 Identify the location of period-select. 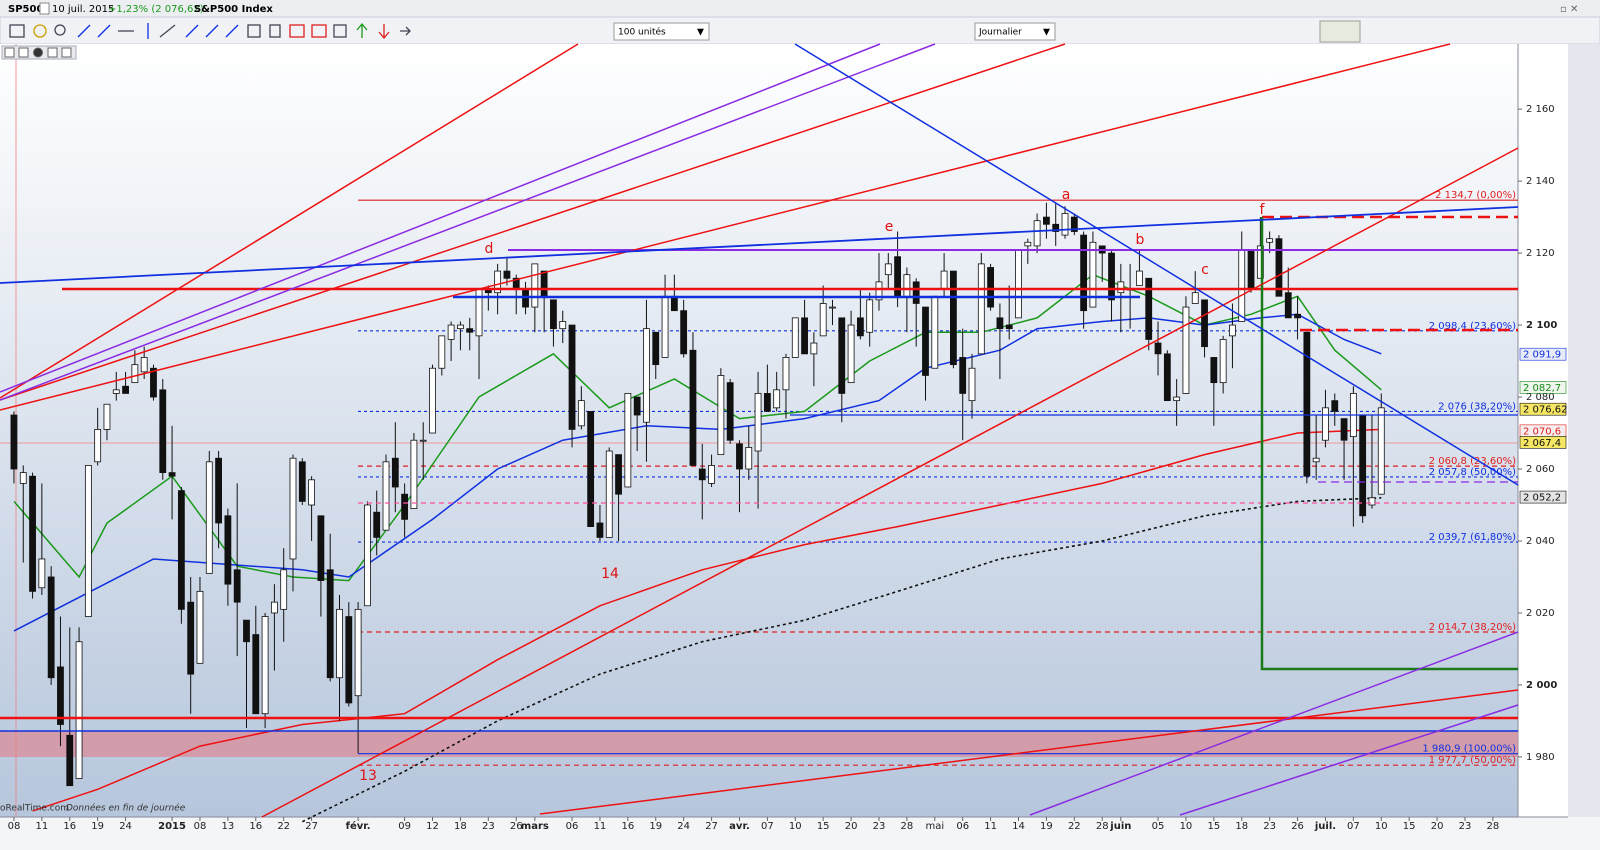
(1015, 31).